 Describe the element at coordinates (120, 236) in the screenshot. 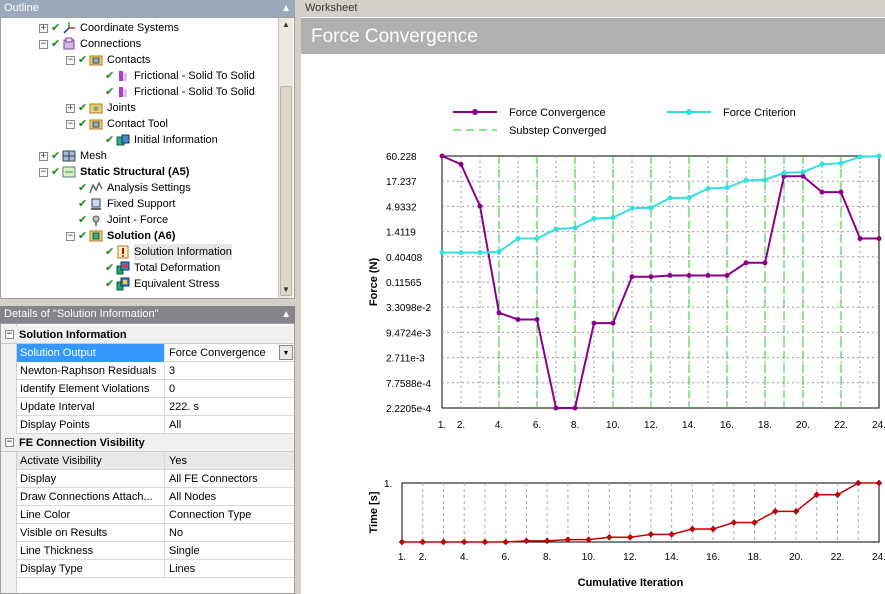

I see `tree-item: − ✔ Solution (A6)` at that location.